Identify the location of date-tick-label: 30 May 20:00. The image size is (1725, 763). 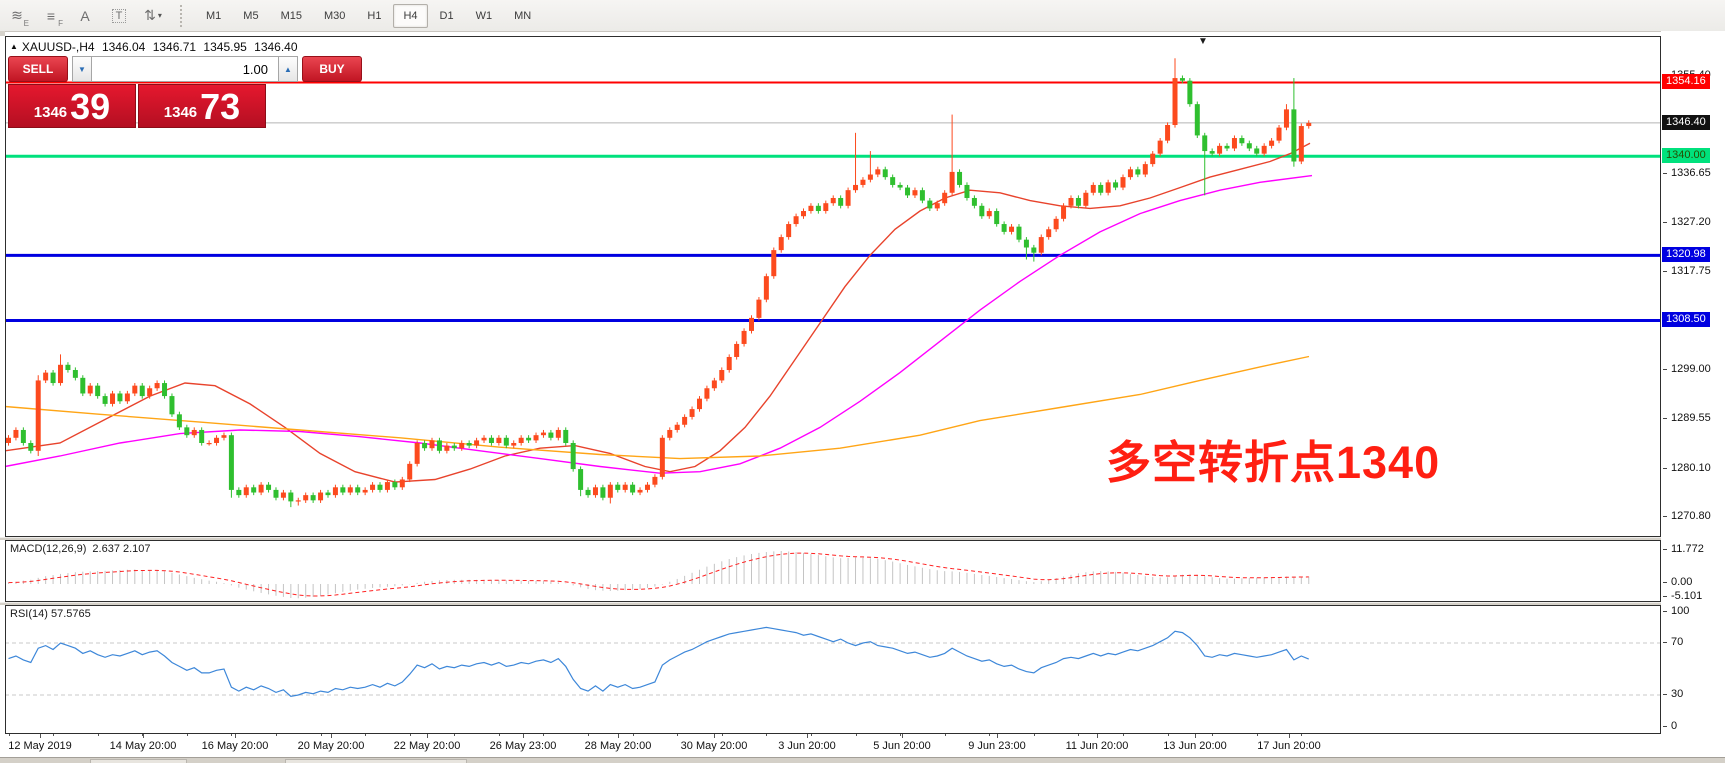
(714, 746).